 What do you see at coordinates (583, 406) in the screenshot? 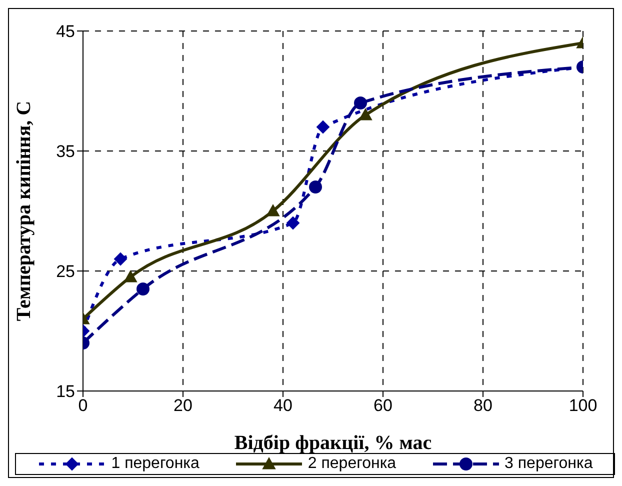
I see `x-tick-label: 100` at bounding box center [583, 406].